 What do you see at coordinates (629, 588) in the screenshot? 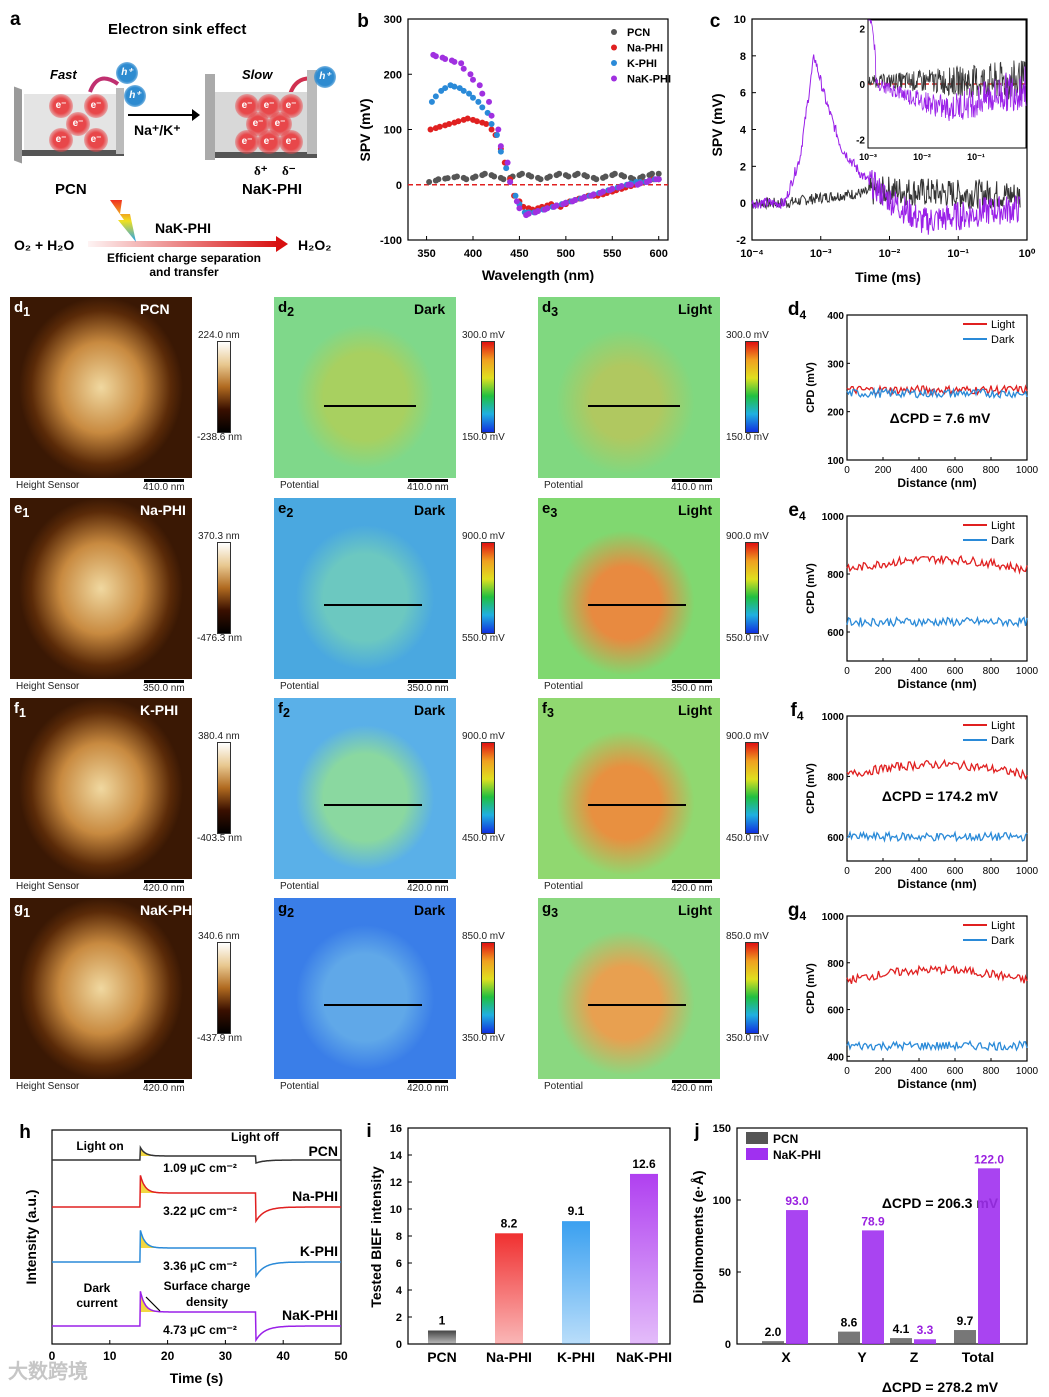
I see `potential-light-image` at bounding box center [629, 588].